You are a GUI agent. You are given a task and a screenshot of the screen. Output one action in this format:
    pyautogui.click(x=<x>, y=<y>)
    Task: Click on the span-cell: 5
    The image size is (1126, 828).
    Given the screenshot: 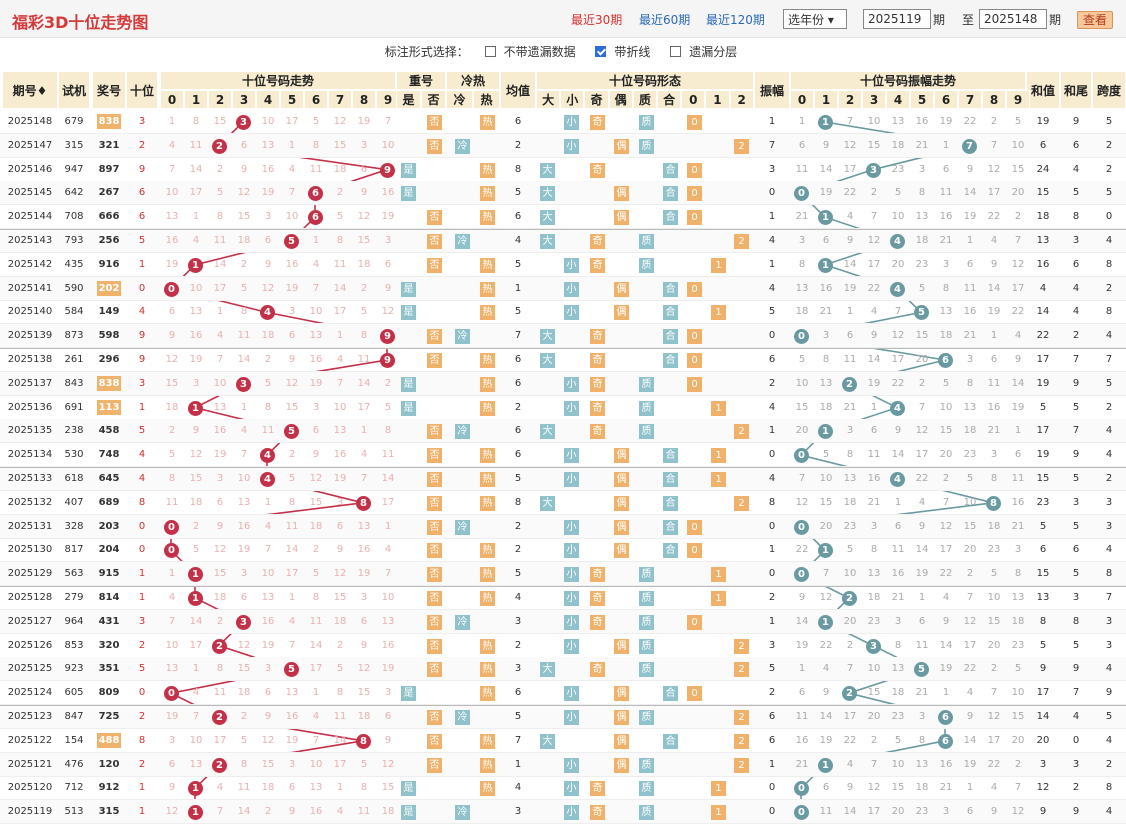 What is the action you would take?
    pyautogui.click(x=1109, y=193)
    